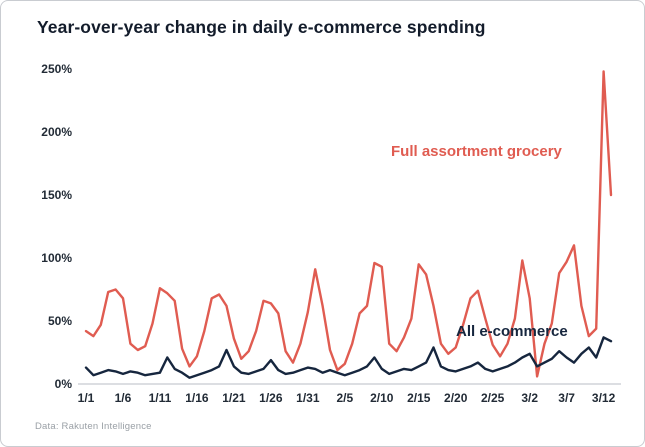 This screenshot has height=447, width=645. Describe the element at coordinates (529, 398) in the screenshot. I see `x-tick-label: 3/2` at that location.